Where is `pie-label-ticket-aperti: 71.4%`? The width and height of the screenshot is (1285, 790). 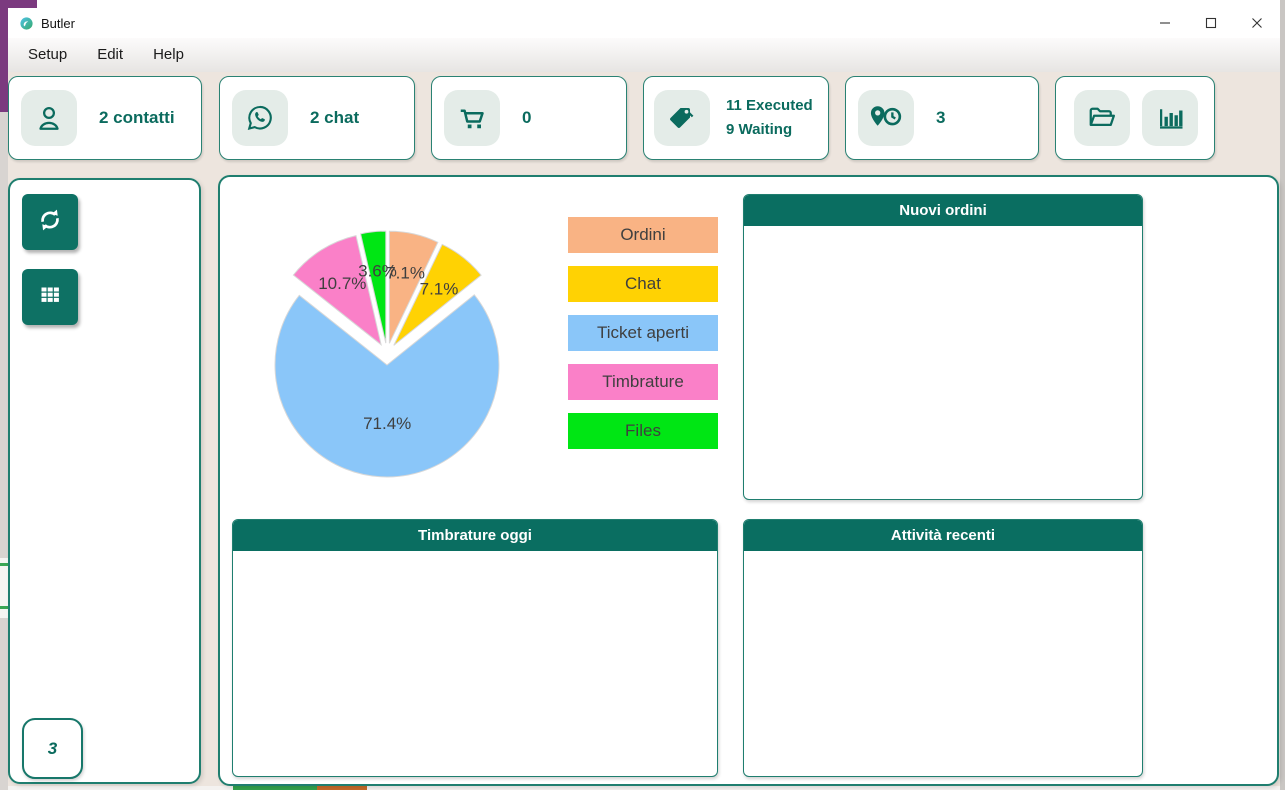
pie-label-ticket-aperti: 71.4% is located at coordinates (387, 423).